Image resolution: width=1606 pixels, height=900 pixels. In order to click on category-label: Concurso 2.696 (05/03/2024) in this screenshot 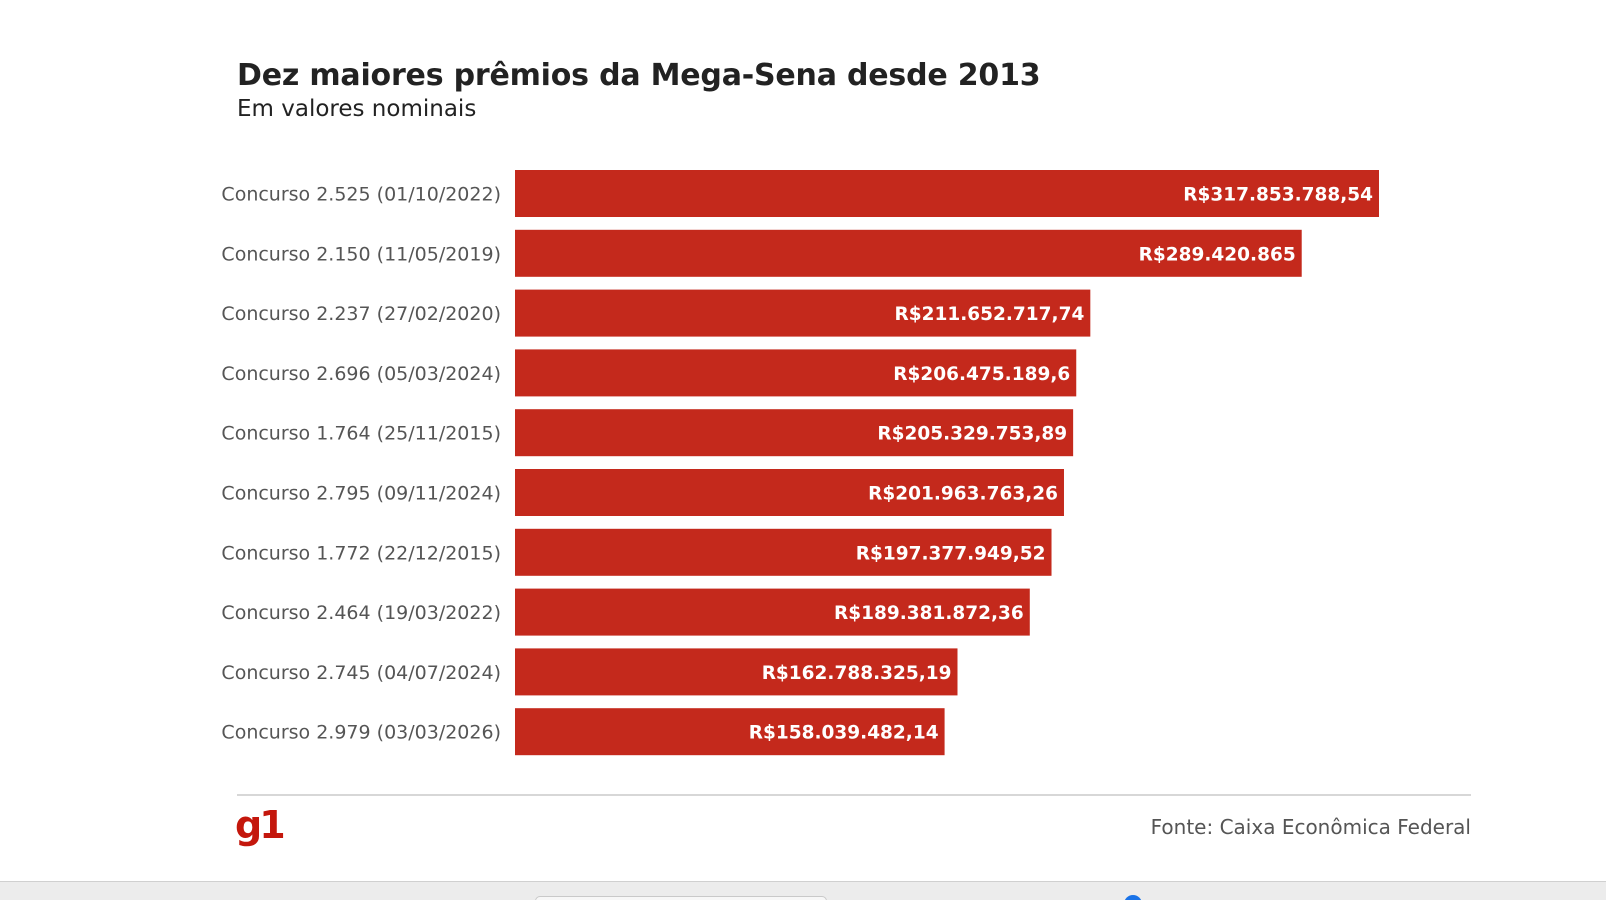, I will do `click(361, 374)`.